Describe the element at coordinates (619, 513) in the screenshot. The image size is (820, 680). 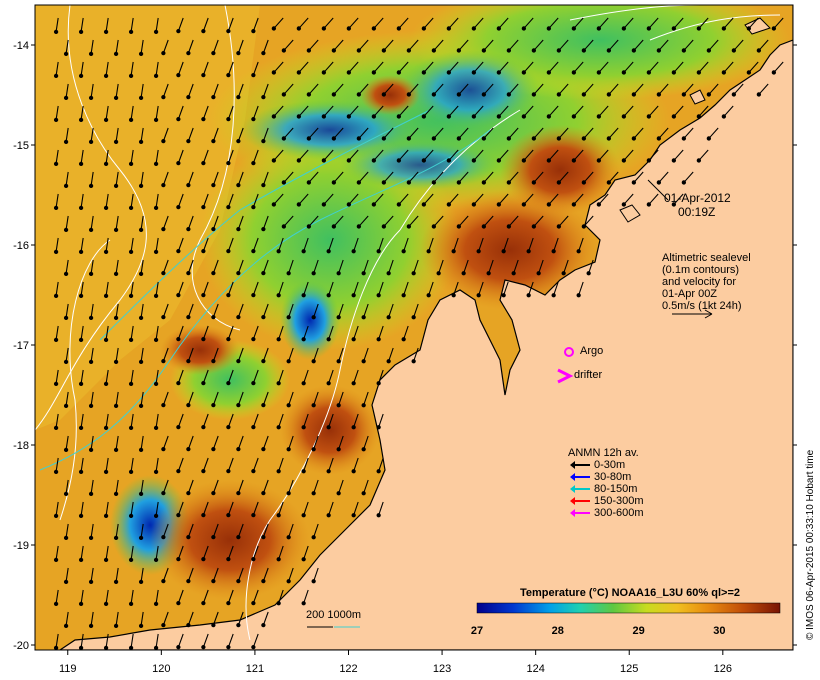
I see `anmn-legend-label: 300-600m` at that location.